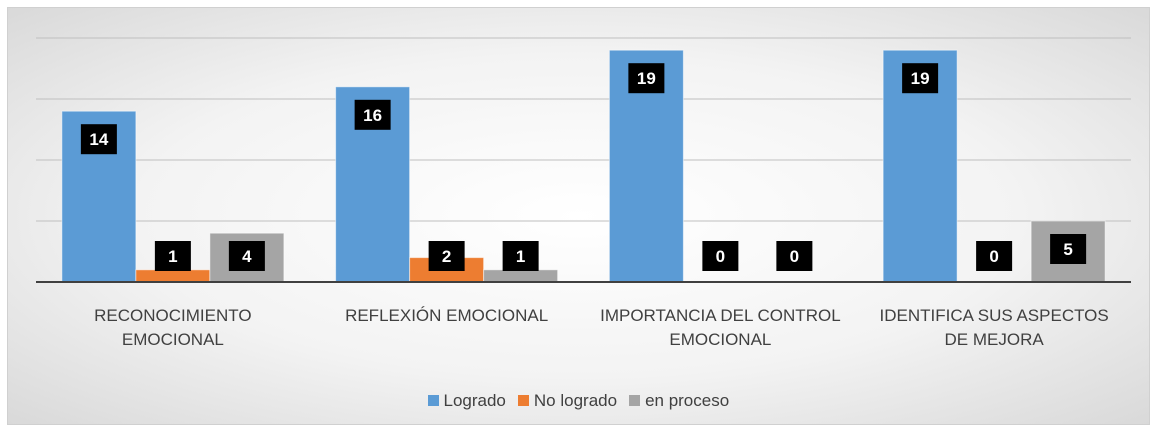 This screenshot has height=431, width=1156. I want to click on x-tick-label: REFLEXIÓN EMOCIONAL, so click(447, 315).